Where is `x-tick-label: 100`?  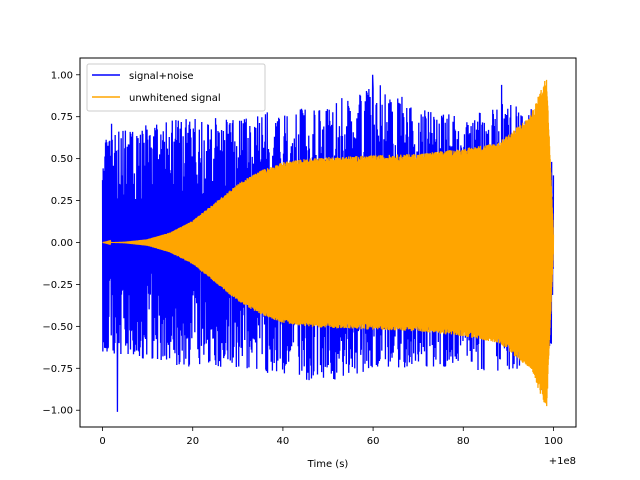 x-tick-label: 100 is located at coordinates (553, 441).